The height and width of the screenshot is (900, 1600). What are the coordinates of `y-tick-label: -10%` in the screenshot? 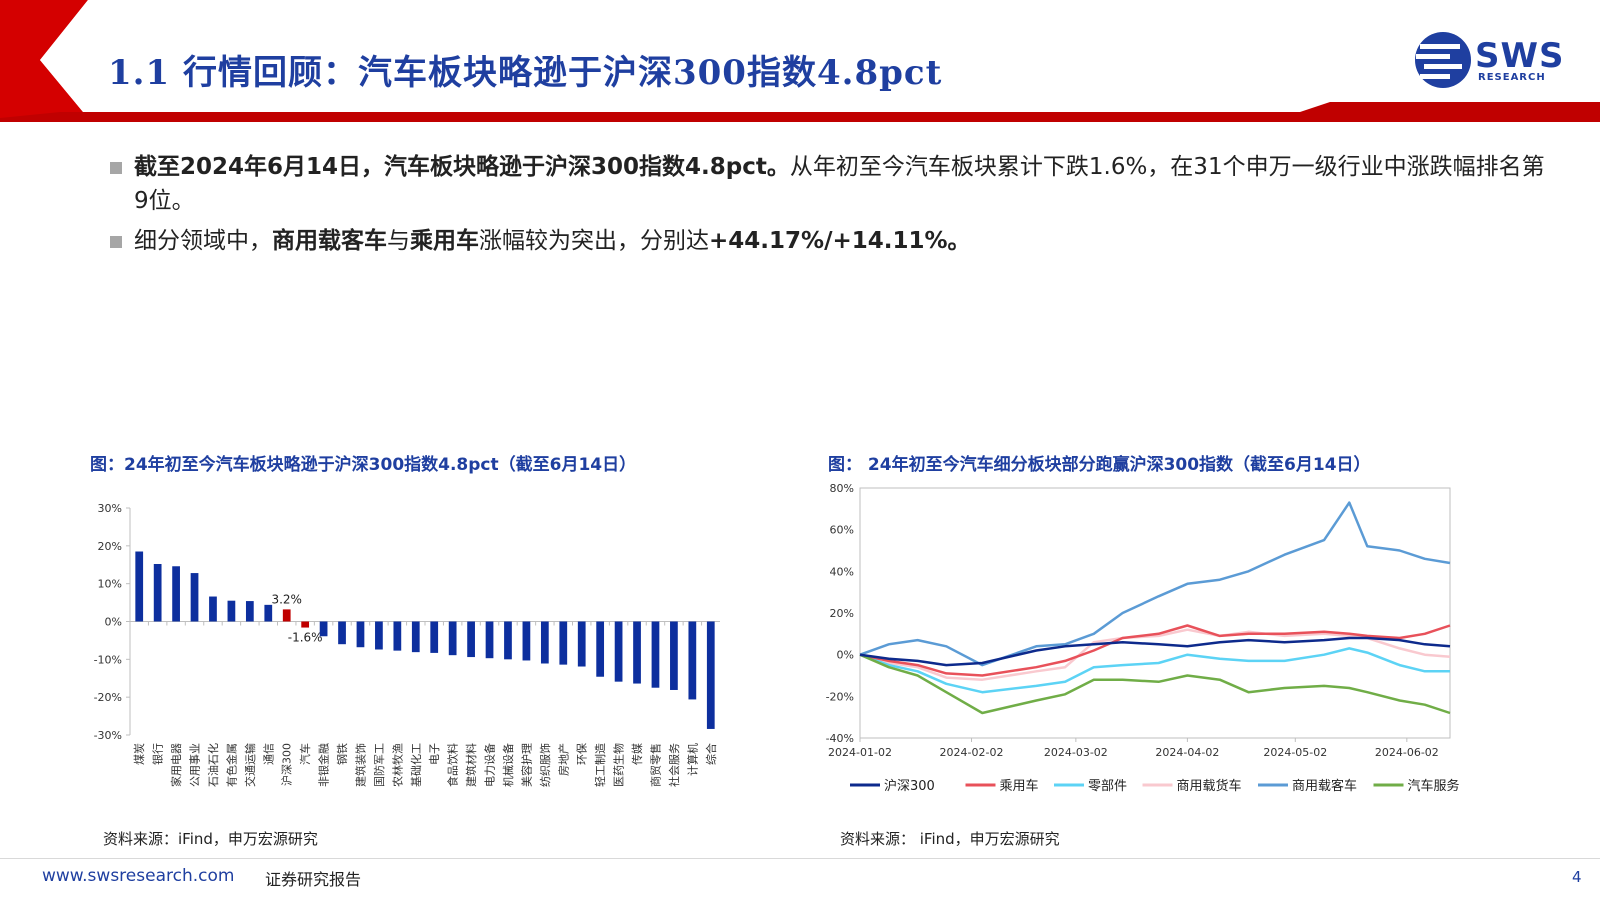 It's located at (108, 659).